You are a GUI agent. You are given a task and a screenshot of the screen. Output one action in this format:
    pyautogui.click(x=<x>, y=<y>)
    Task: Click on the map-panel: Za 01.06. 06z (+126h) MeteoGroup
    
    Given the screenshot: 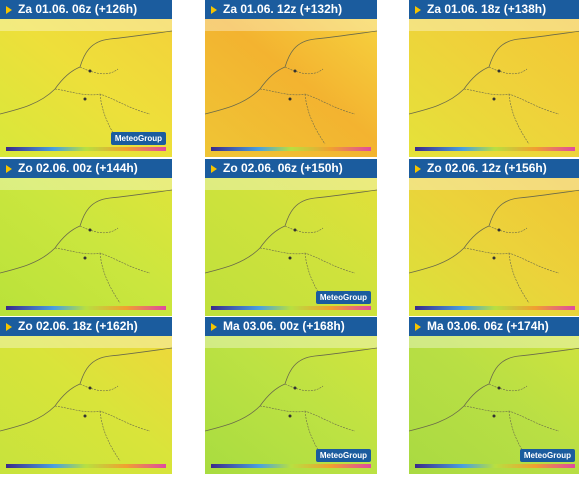 What is the action you would take?
    pyautogui.click(x=86, y=78)
    